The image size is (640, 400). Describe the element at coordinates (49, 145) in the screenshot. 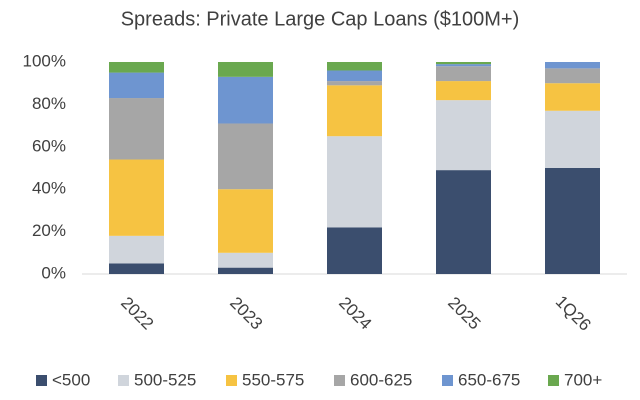

I see `y-tick-label: 60%` at that location.